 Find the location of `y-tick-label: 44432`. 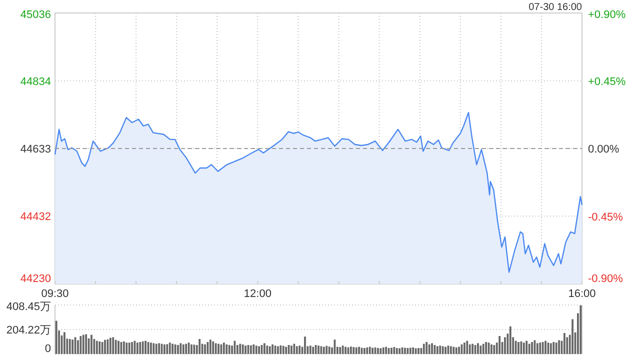

y-tick-label: 44432 is located at coordinates (35, 217).